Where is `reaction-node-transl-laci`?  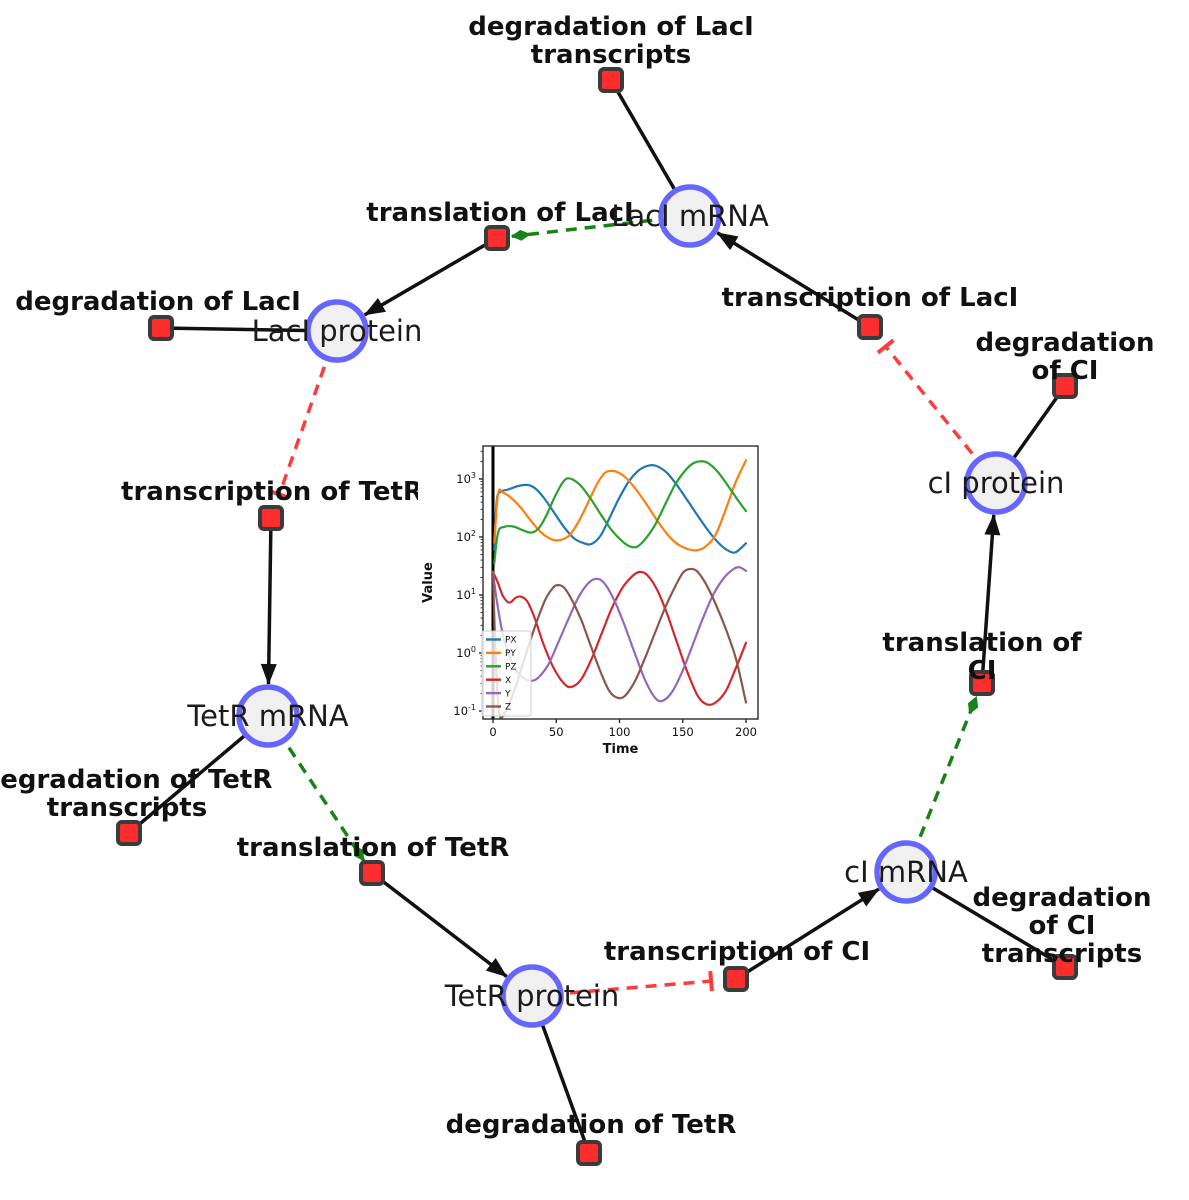
reaction-node-transl-laci is located at coordinates (497, 238).